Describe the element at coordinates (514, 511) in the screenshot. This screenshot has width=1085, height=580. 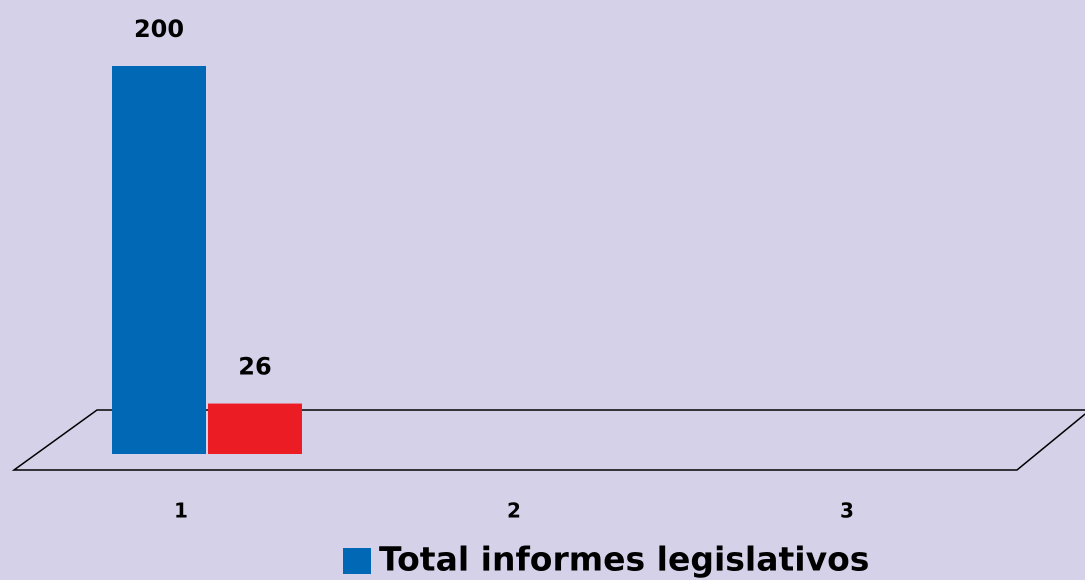
I see `x-tick-label: 2` at that location.